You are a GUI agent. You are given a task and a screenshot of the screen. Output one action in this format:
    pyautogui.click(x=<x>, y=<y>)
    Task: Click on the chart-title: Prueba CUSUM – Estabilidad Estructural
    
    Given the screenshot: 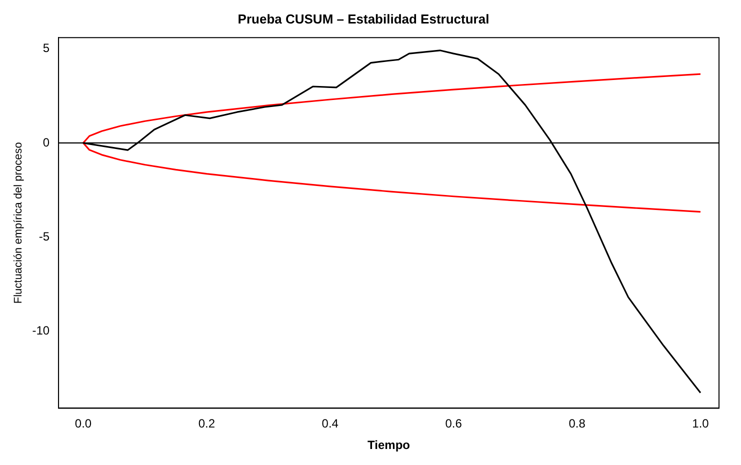 What is the action you would take?
    pyautogui.click(x=364, y=18)
    